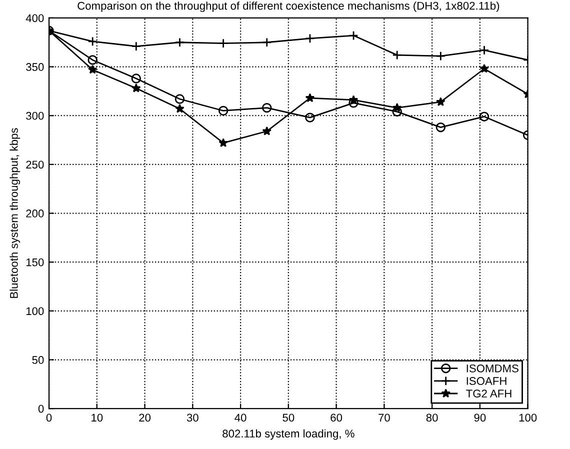 Image resolution: width=570 pixels, height=449 pixels. Describe the element at coordinates (35, 67) in the screenshot. I see `y-tick-label: 350` at that location.